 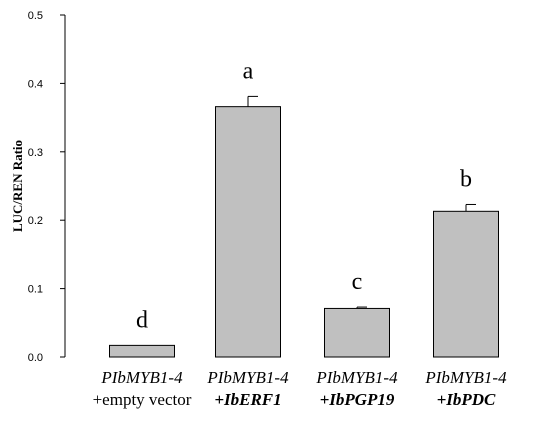 I want to click on x-tick-label-line2: +IbPGP19, so click(x=357, y=399).